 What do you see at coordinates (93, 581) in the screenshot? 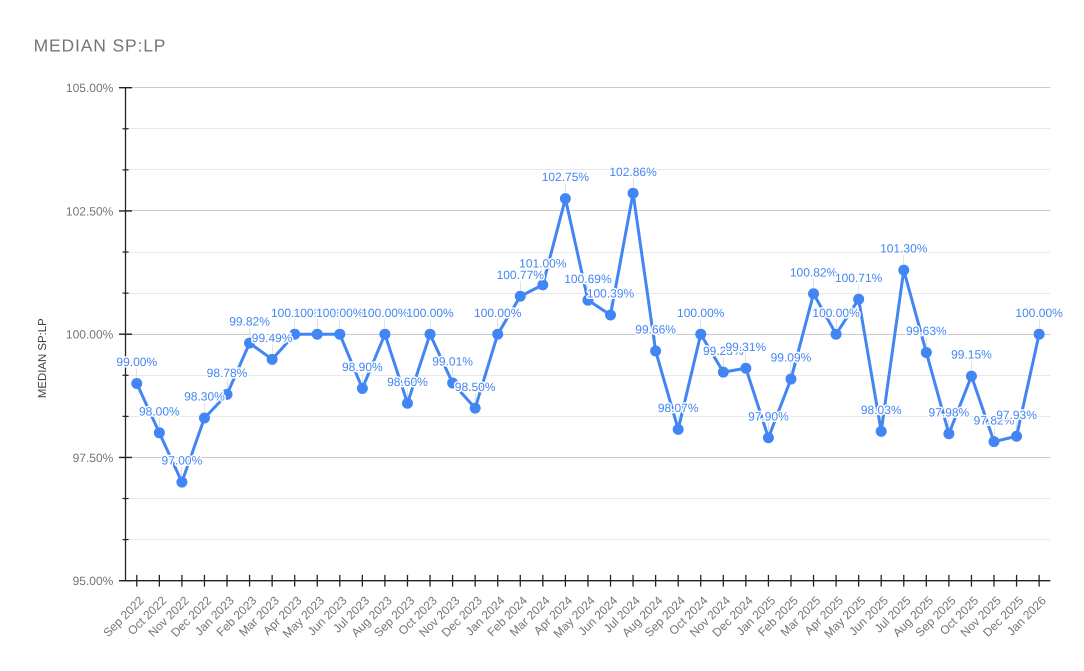
I see `svg-text: 95.00%` at bounding box center [93, 581].